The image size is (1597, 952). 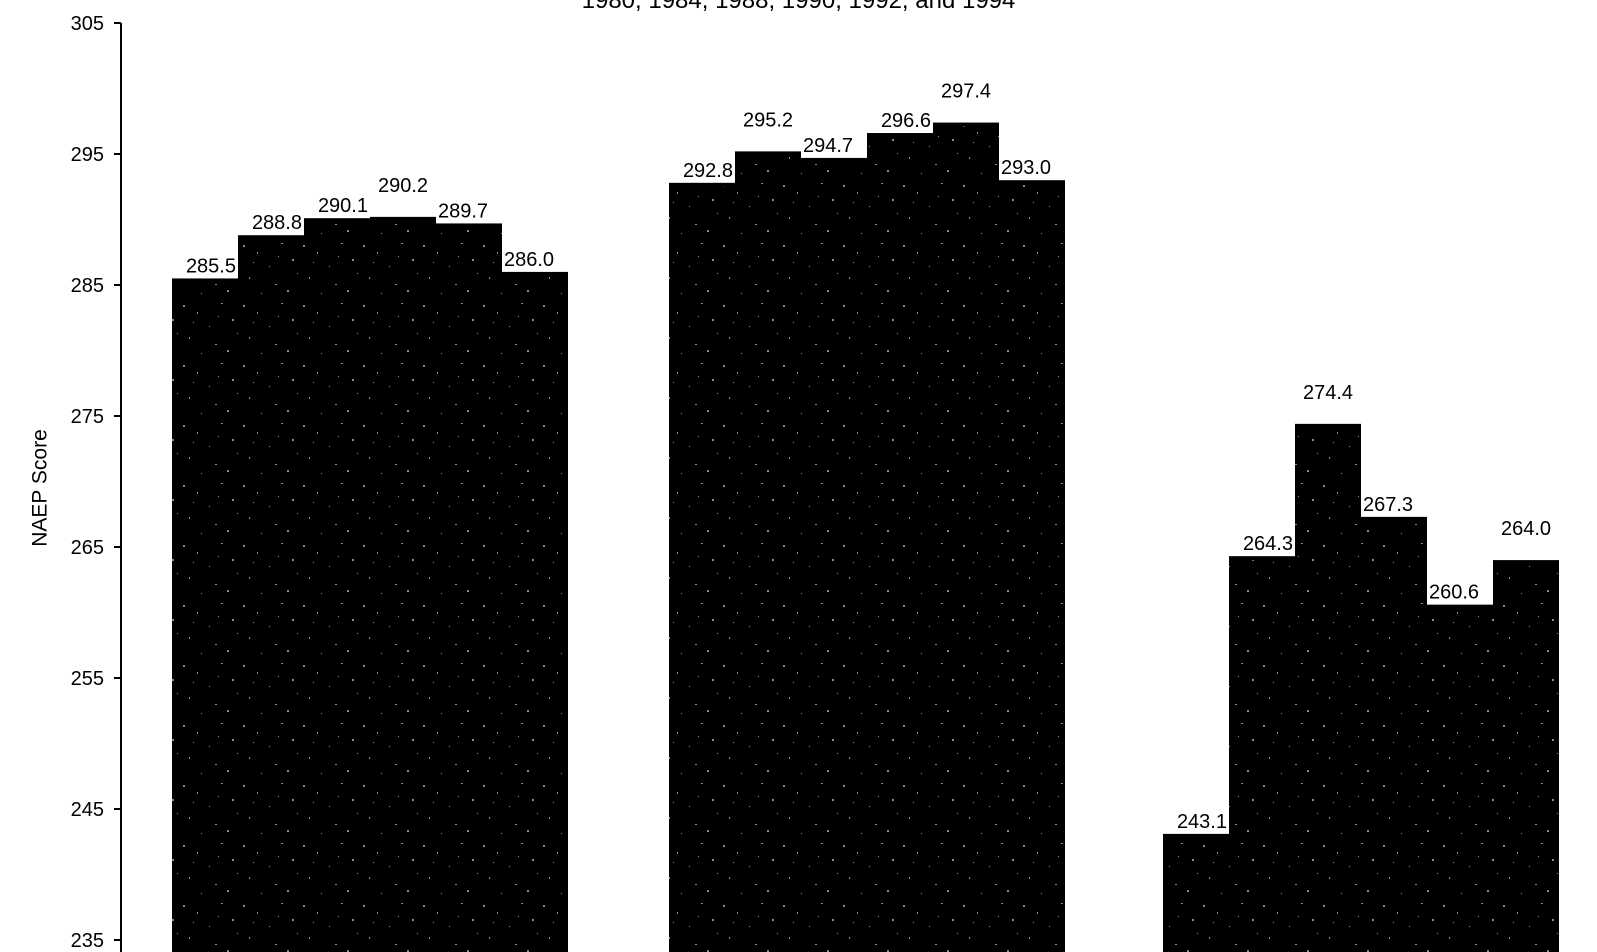 What do you see at coordinates (1026, 168) in the screenshot?
I see `bar-value-label: 293.0` at bounding box center [1026, 168].